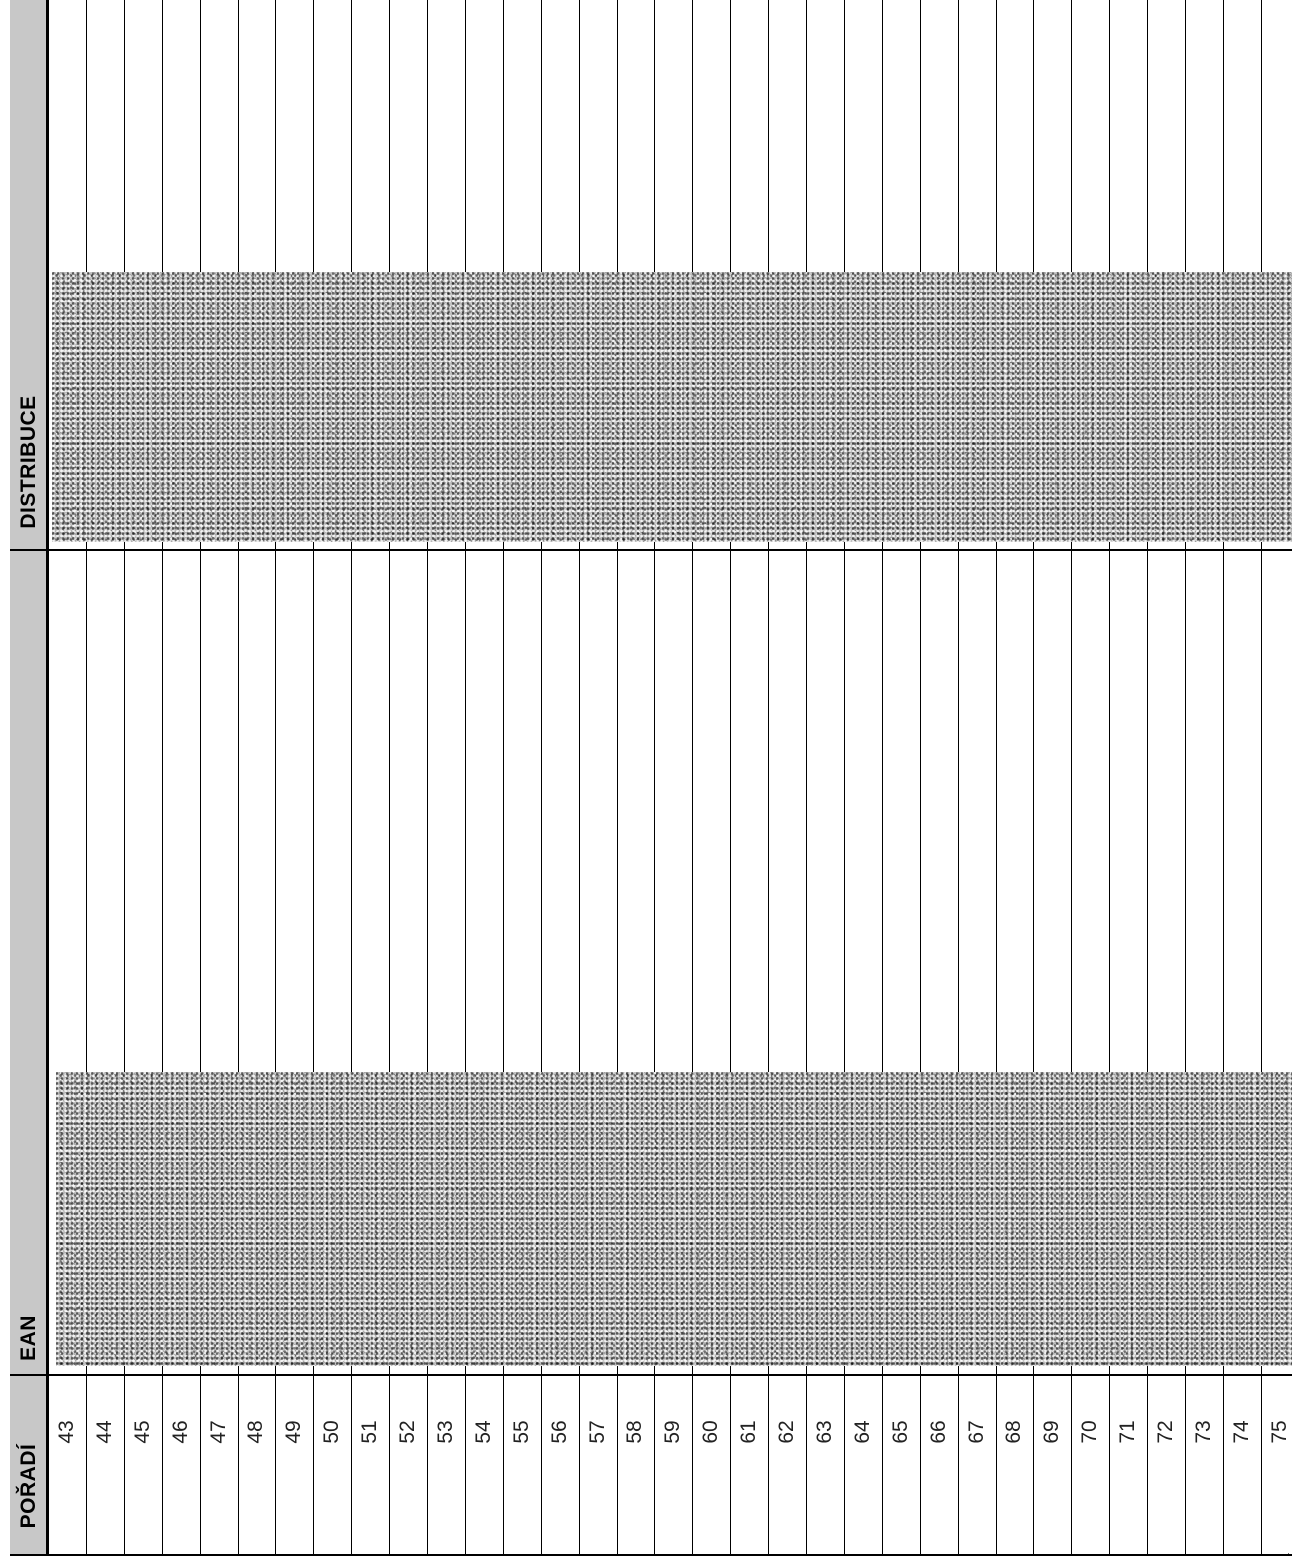  Describe the element at coordinates (862, 1432) in the screenshot. I see `row-number: 64` at that location.